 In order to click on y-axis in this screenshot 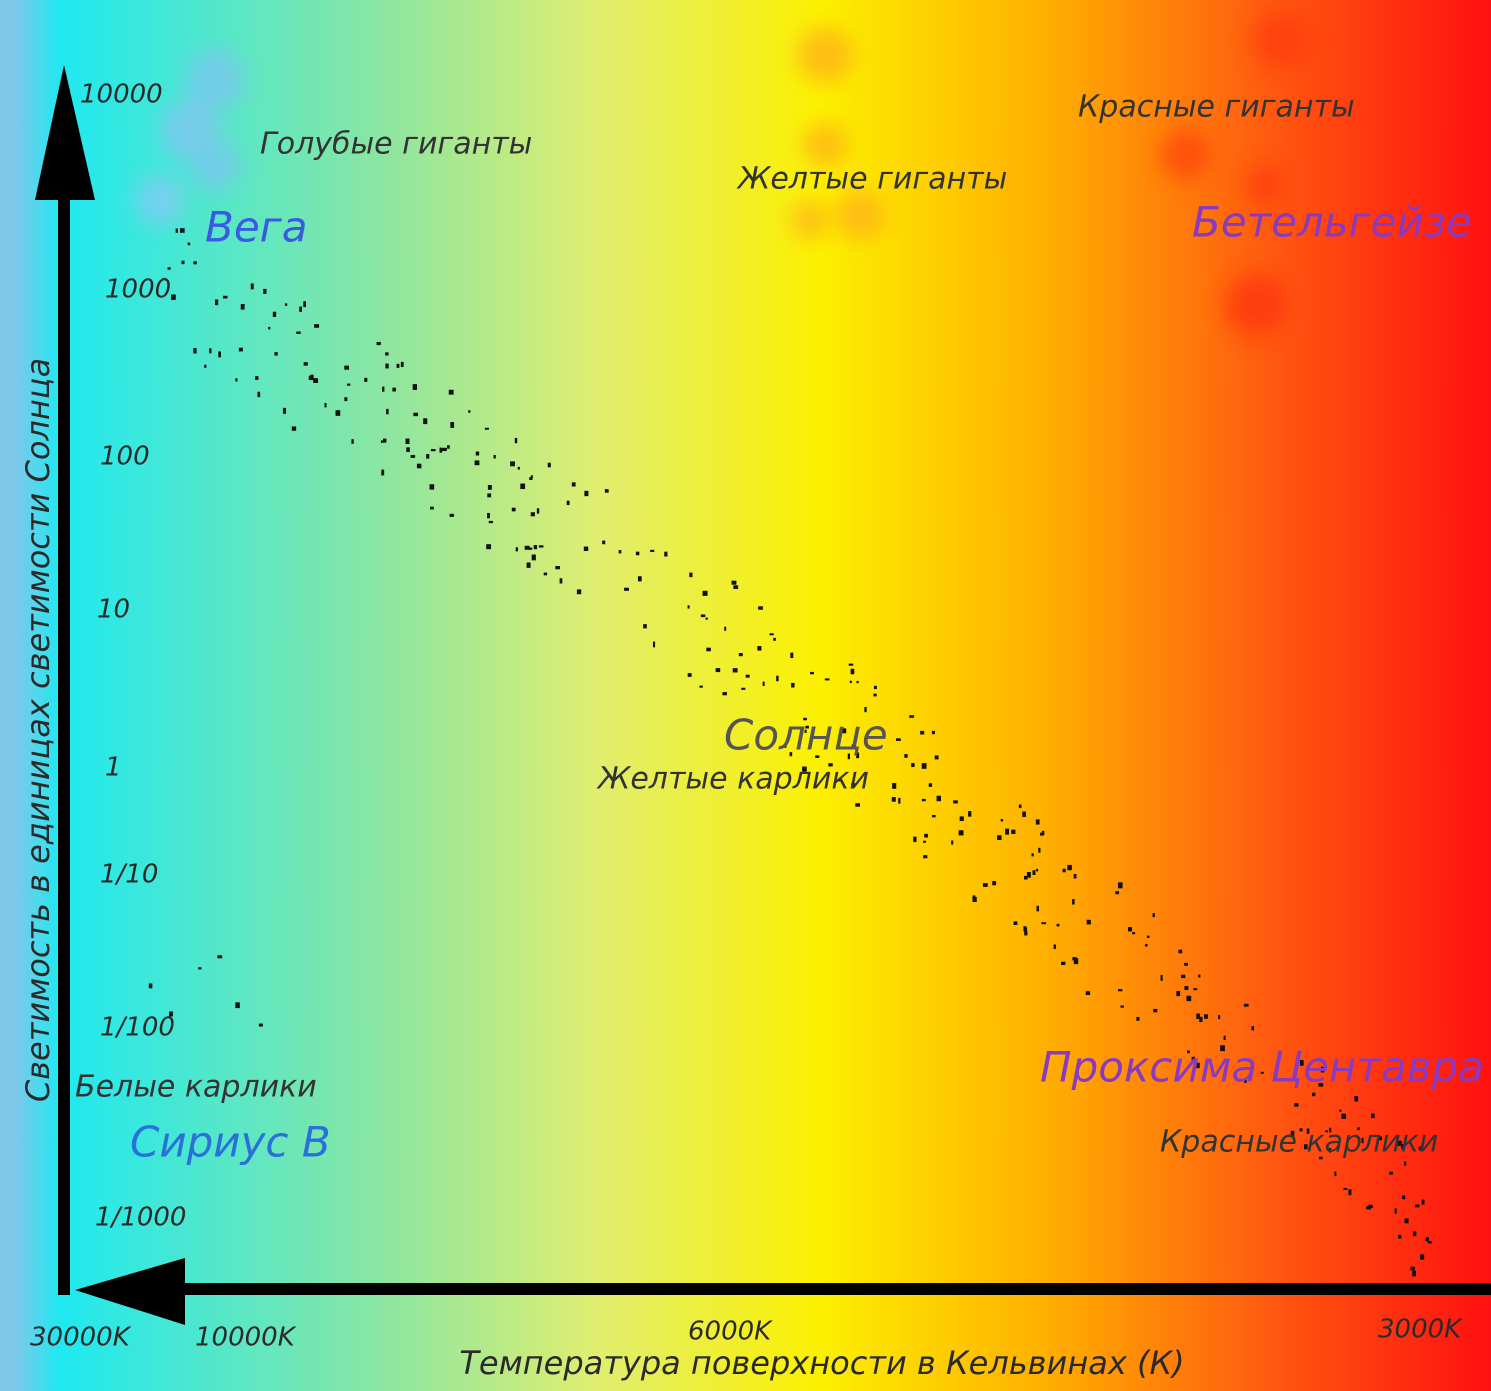, I will do `click(64, 722)`.